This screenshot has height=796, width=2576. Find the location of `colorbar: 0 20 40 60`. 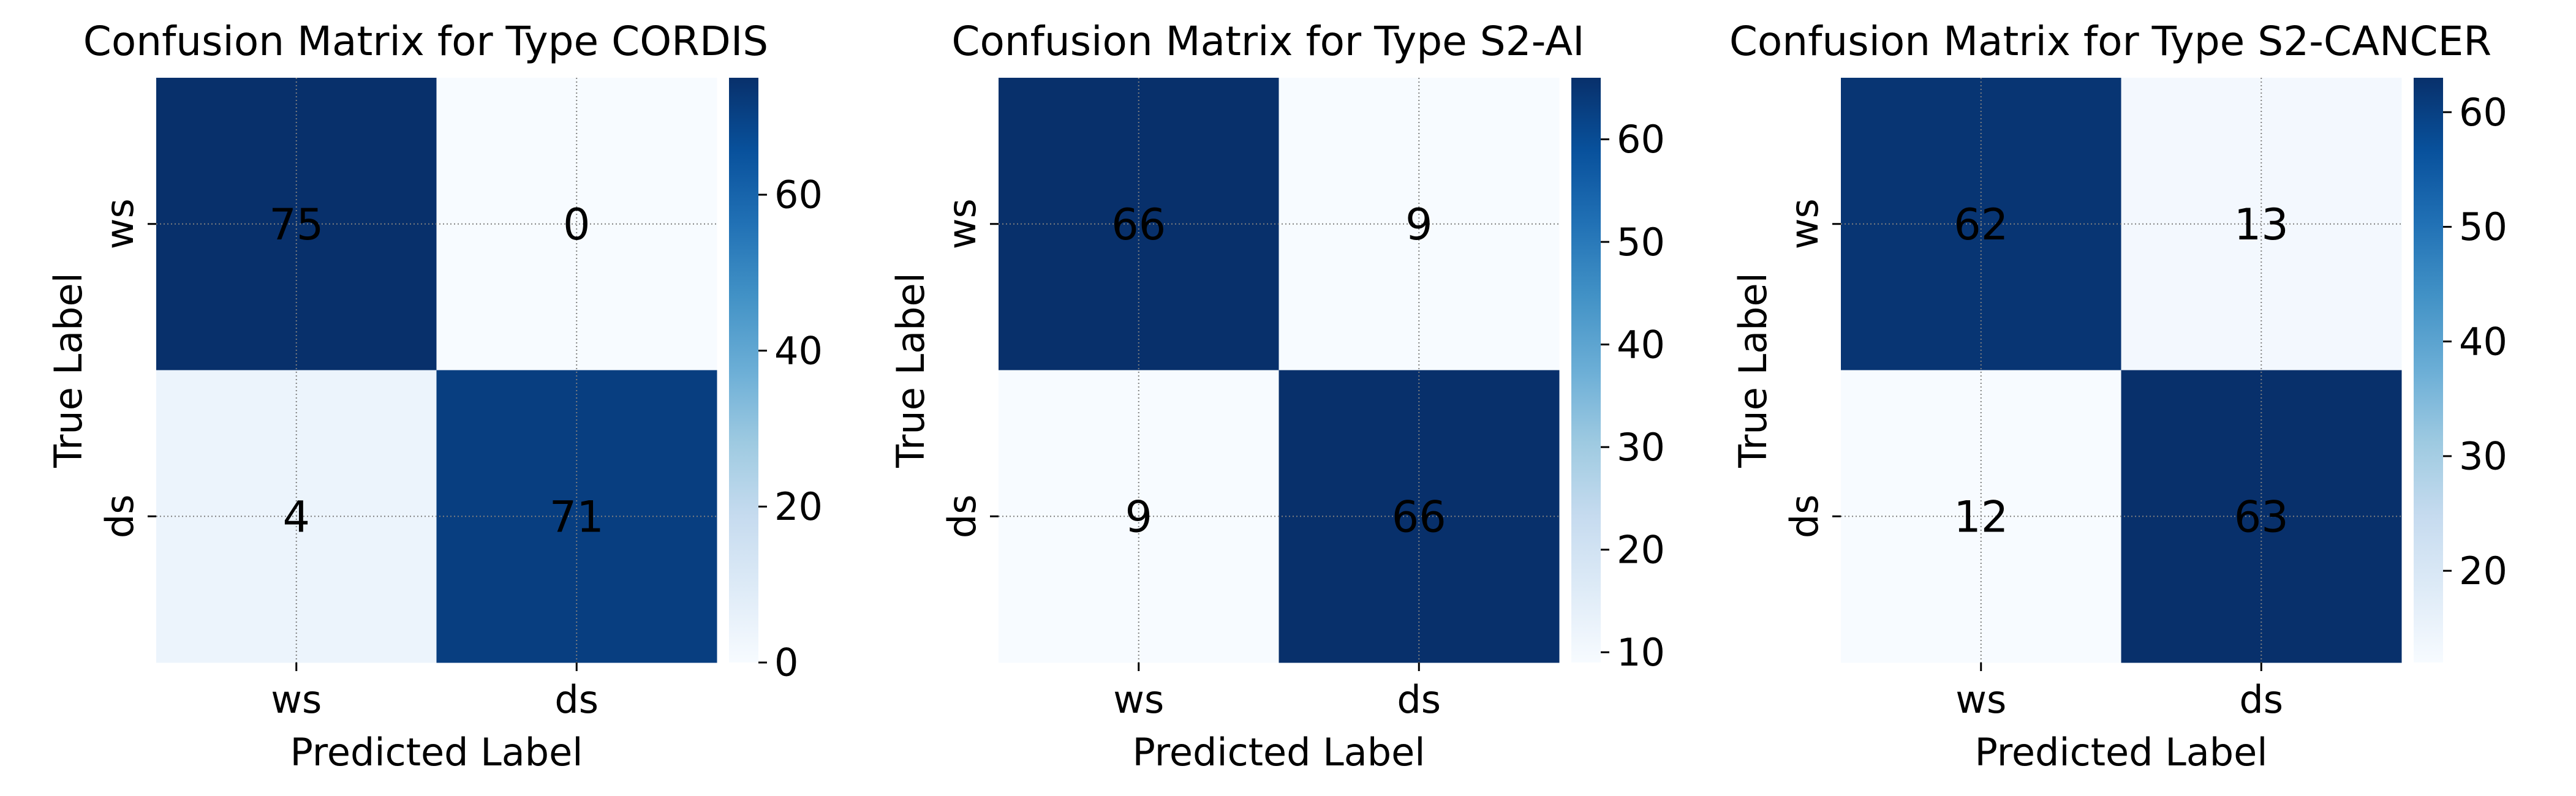

colorbar: 0 20 40 60 is located at coordinates (776, 382).